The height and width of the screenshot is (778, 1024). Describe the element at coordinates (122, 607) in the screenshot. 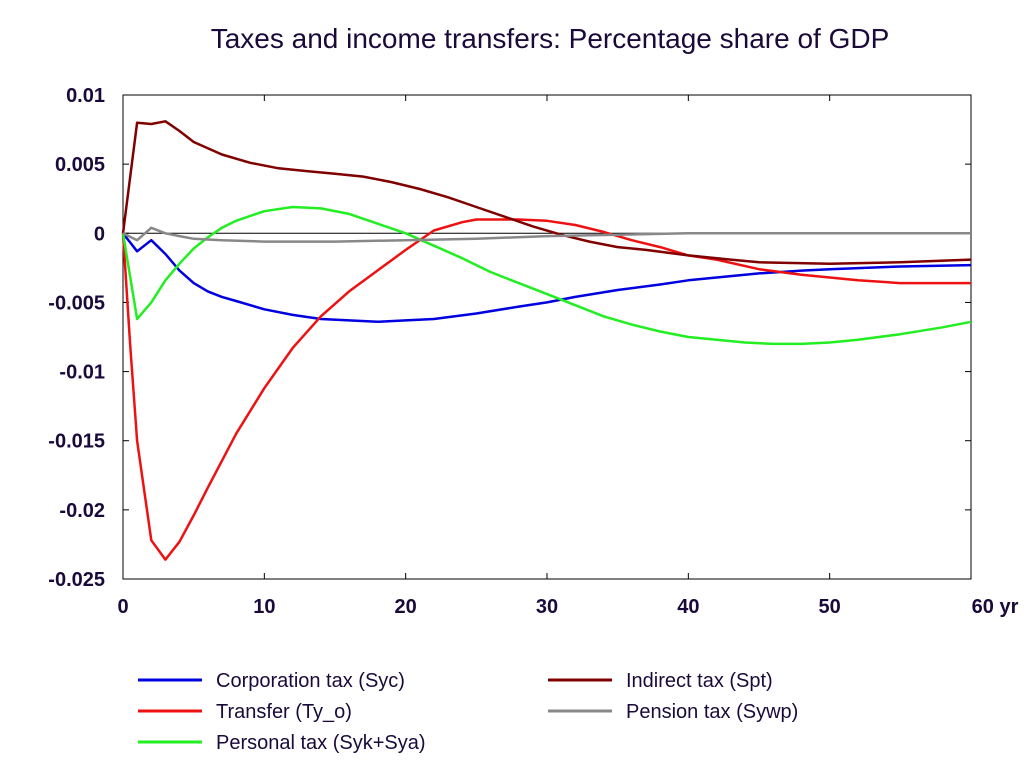

I see `x-tick-label: 0` at that location.